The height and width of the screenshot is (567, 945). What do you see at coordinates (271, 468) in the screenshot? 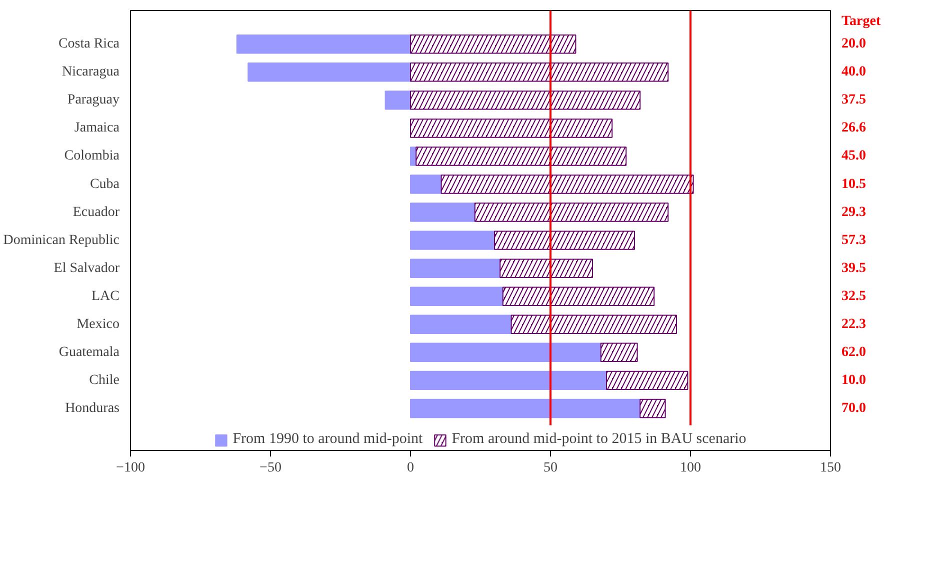
I see `x-tick-label: −50` at bounding box center [271, 468].